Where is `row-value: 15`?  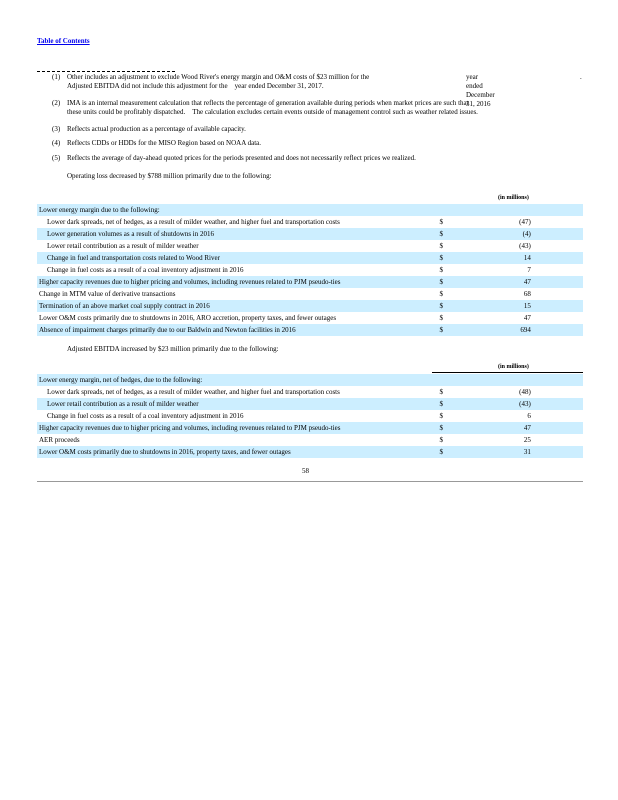
row-value: 15 is located at coordinates (494, 306).